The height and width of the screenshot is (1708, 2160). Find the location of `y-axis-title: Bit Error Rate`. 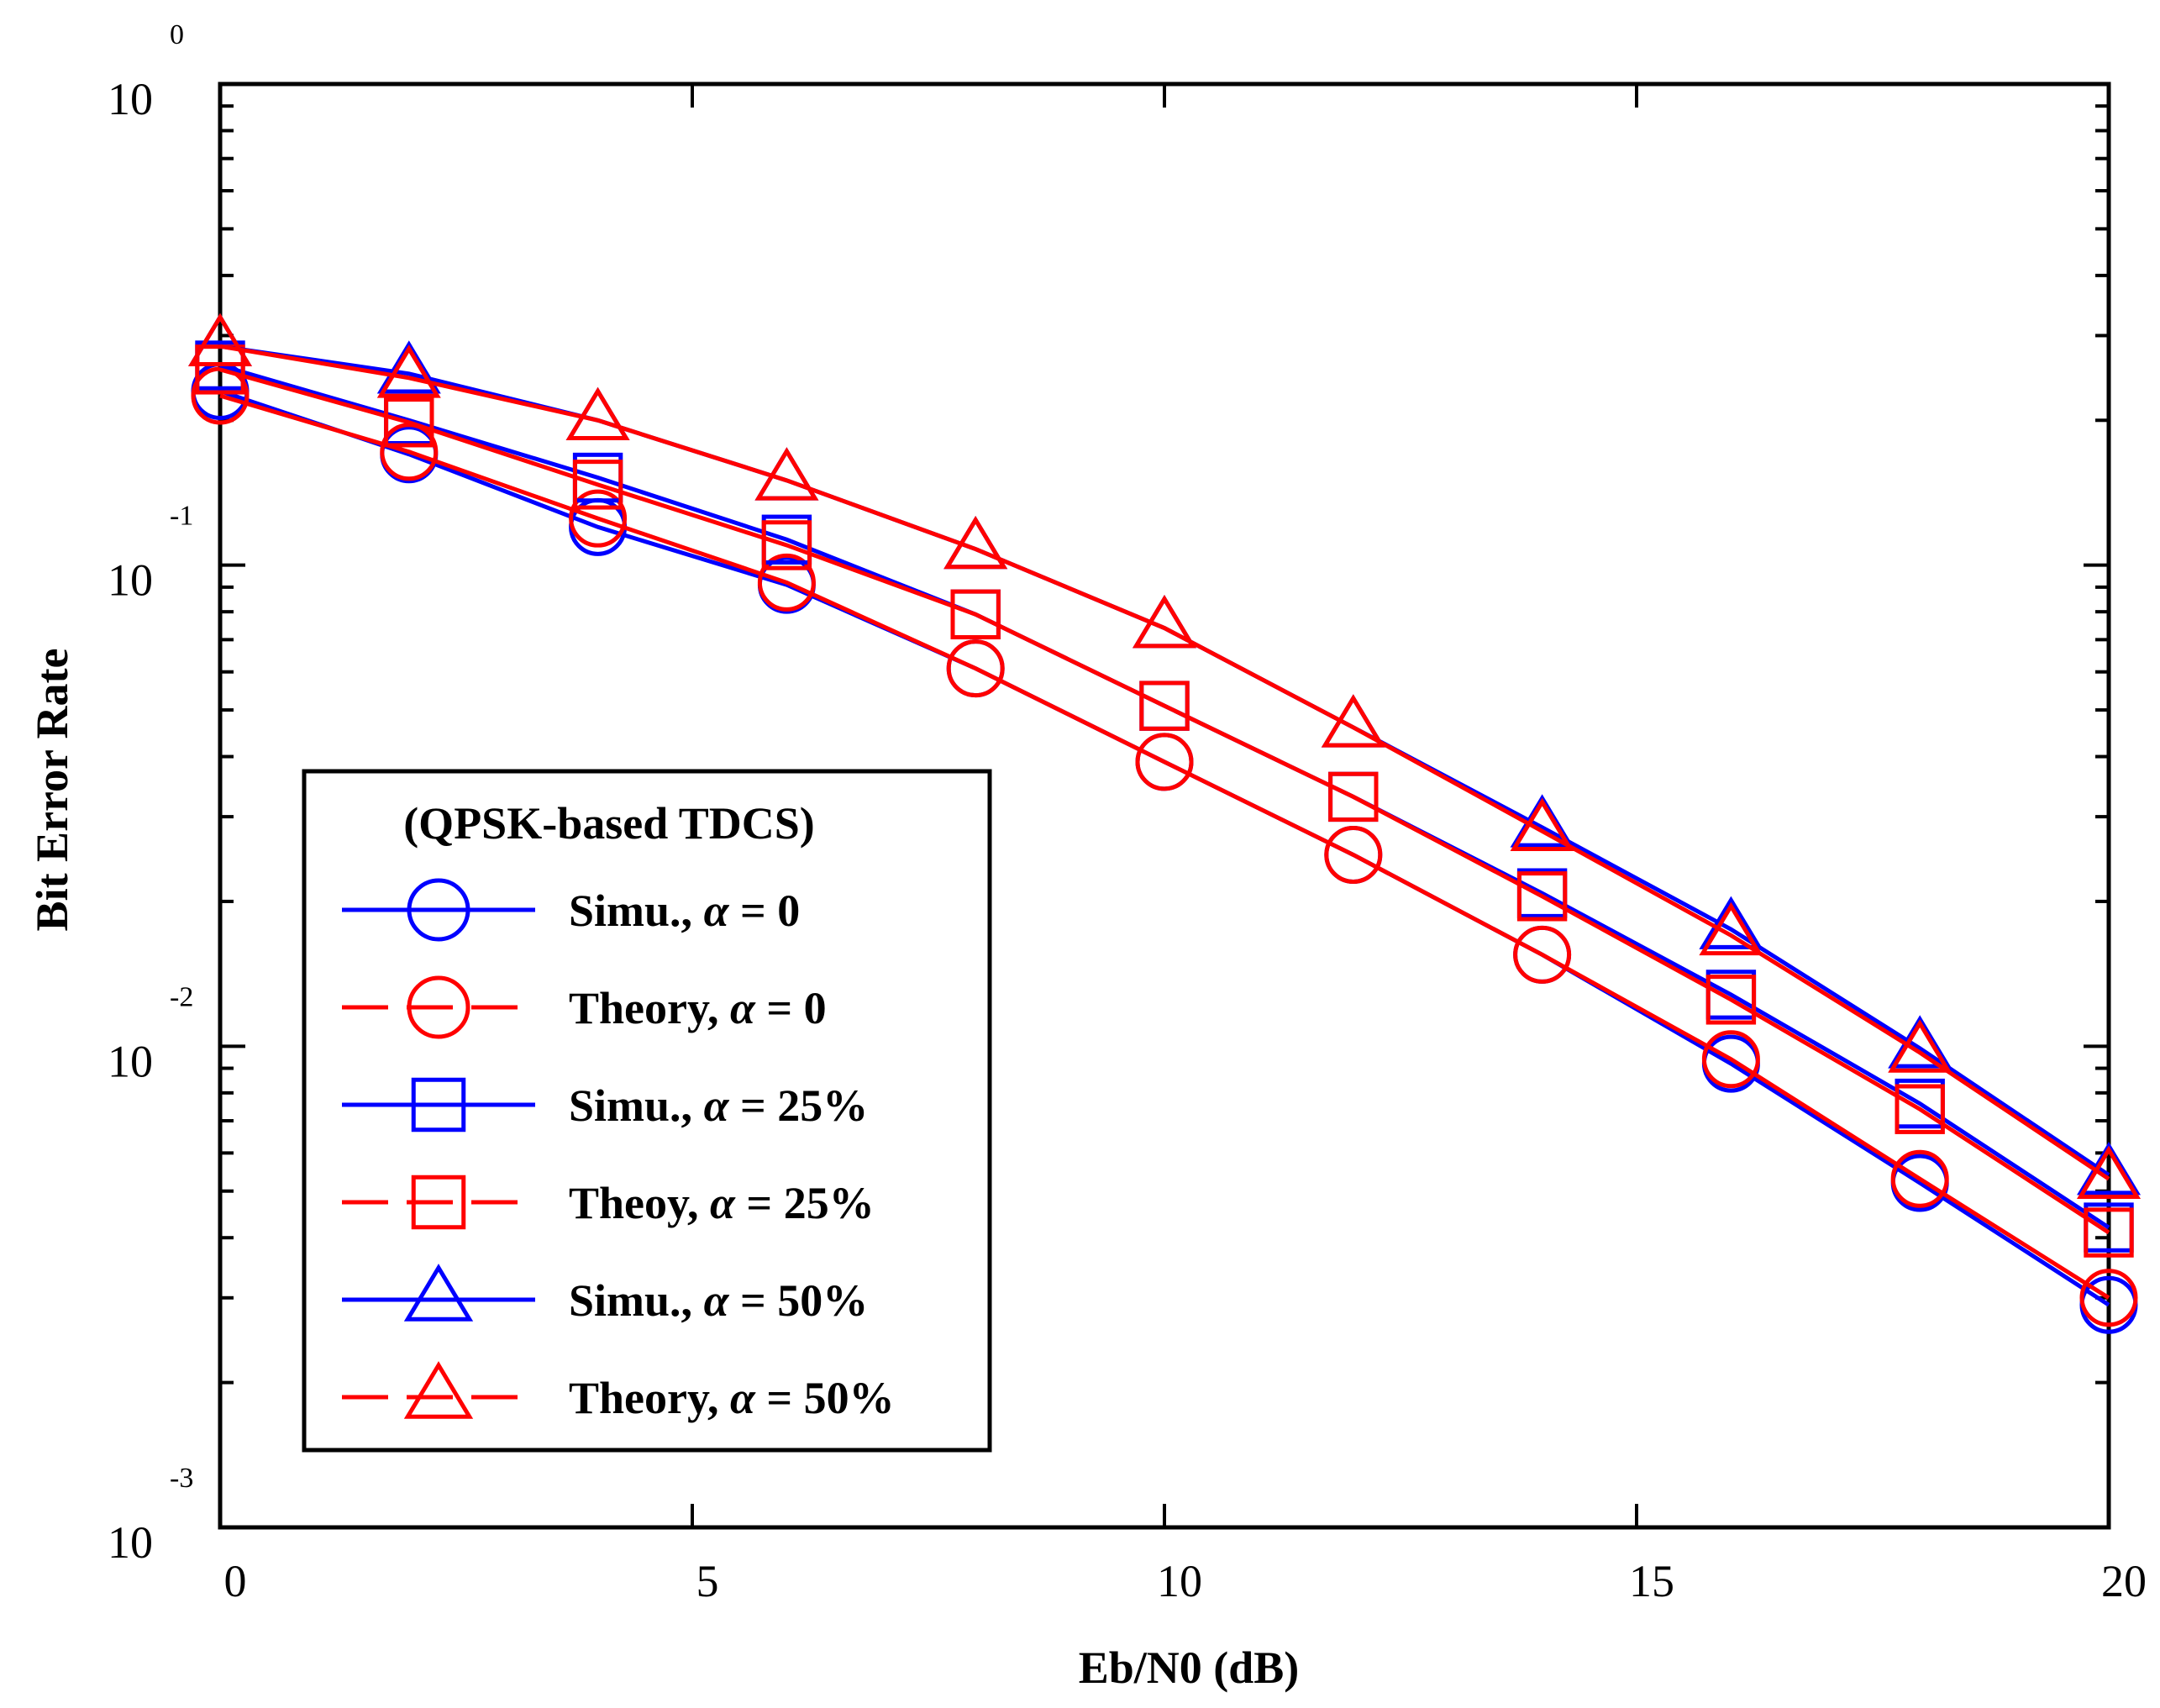

y-axis-title: Bit Error Rate is located at coordinates (52, 790).